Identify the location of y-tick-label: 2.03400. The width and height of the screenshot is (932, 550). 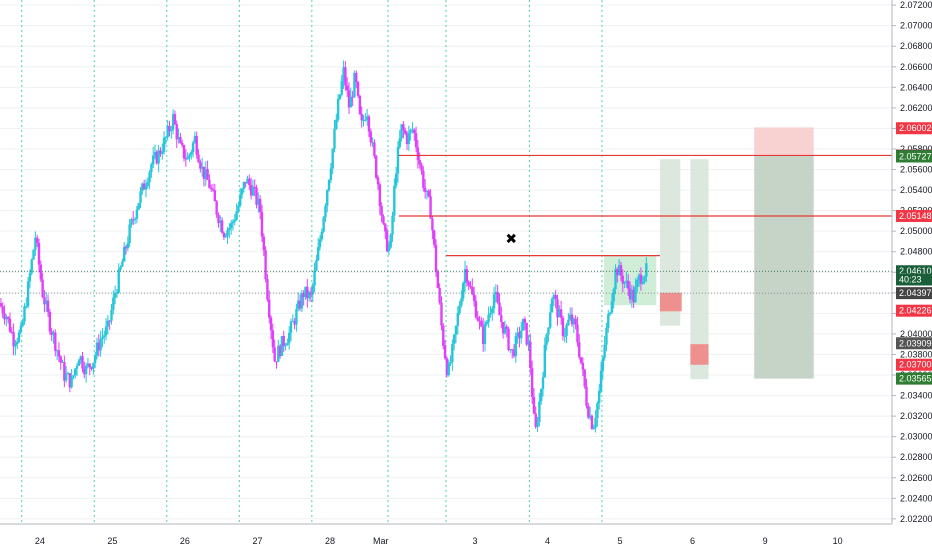
(916, 396).